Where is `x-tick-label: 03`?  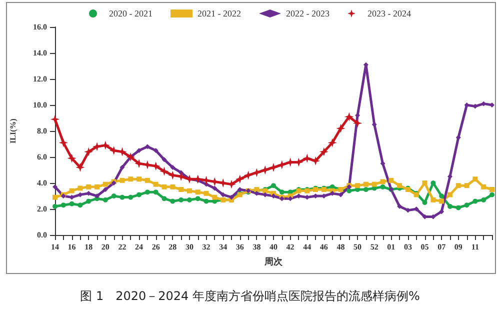
x-tick-label: 03 is located at coordinates (408, 247).